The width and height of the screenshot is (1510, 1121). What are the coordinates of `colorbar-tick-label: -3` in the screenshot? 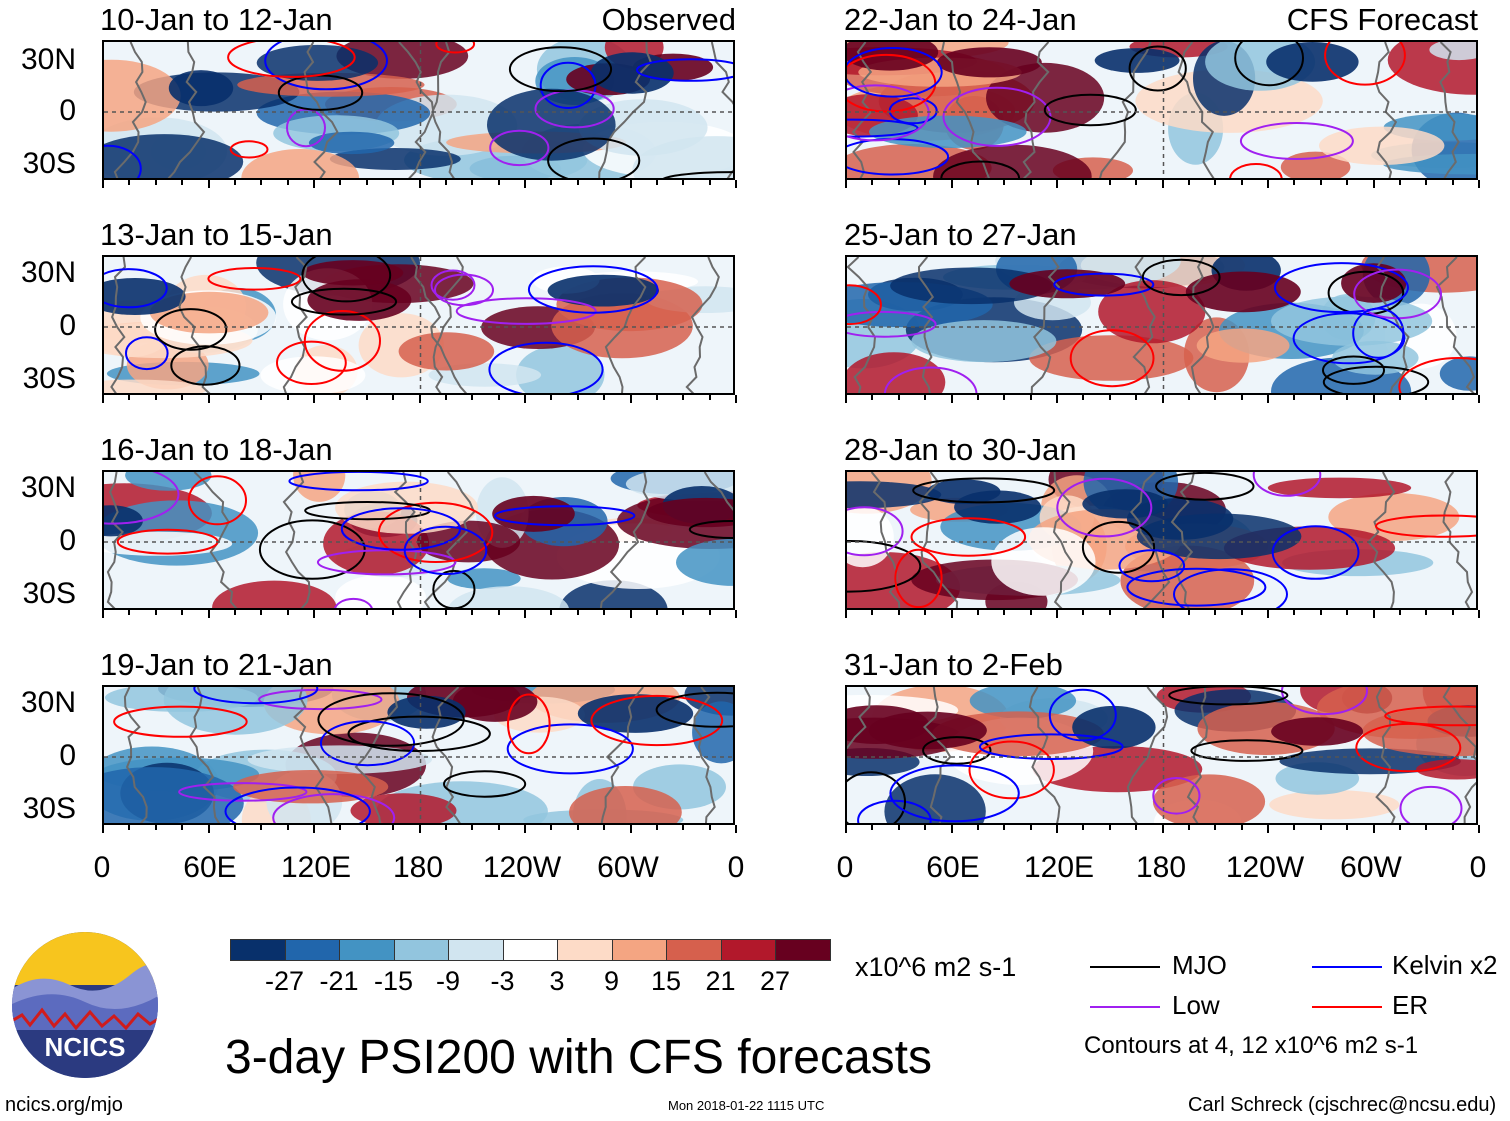 It's located at (502, 981).